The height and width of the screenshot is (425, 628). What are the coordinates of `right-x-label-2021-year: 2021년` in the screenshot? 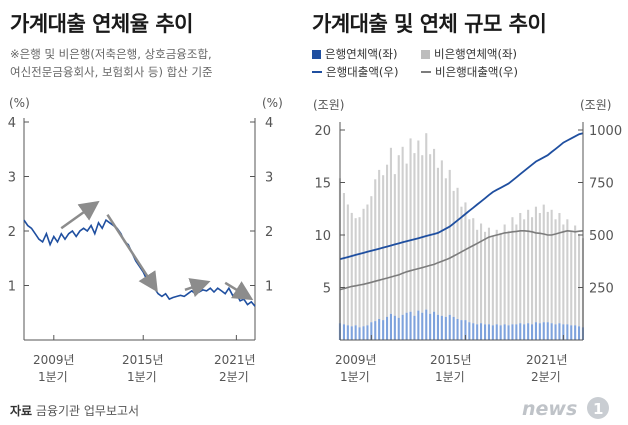 It's located at (547, 360).